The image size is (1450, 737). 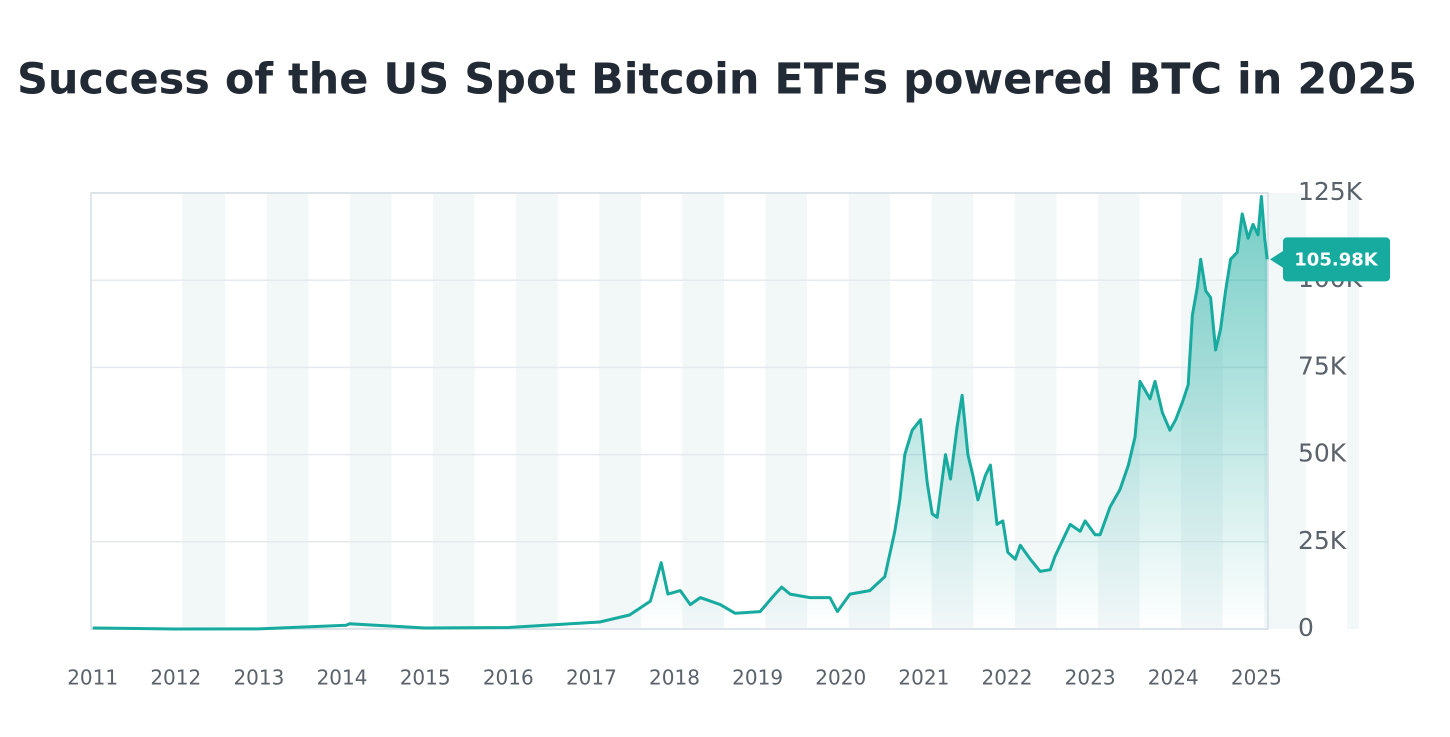 I want to click on x-tick-label: 2017, so click(x=591, y=678).